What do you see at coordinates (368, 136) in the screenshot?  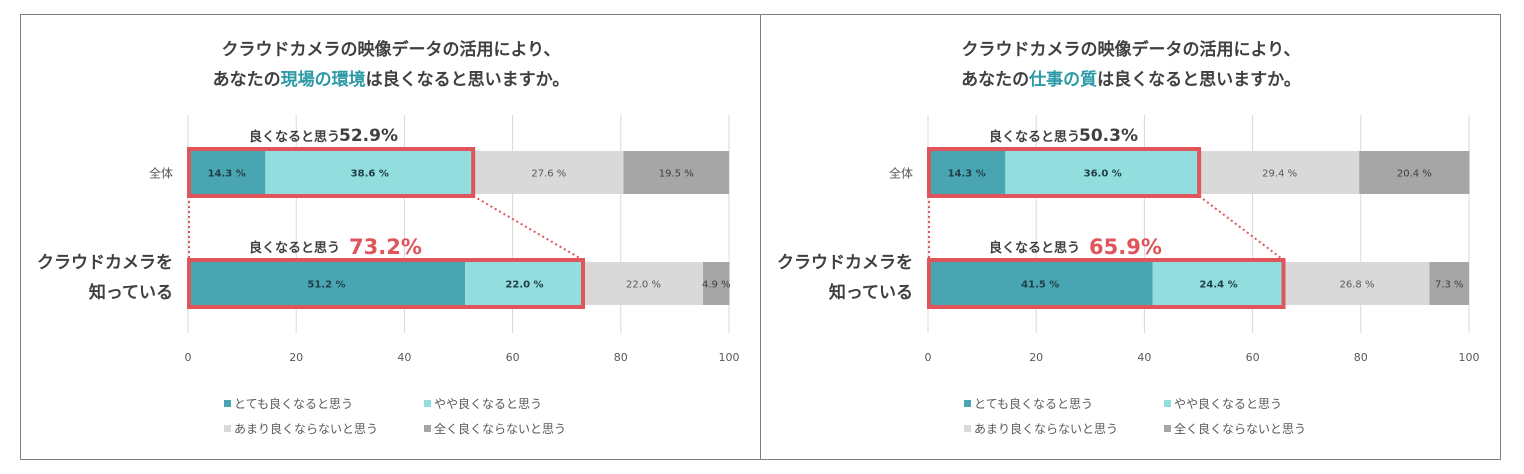 I see `summary-value: 52.9%` at bounding box center [368, 136].